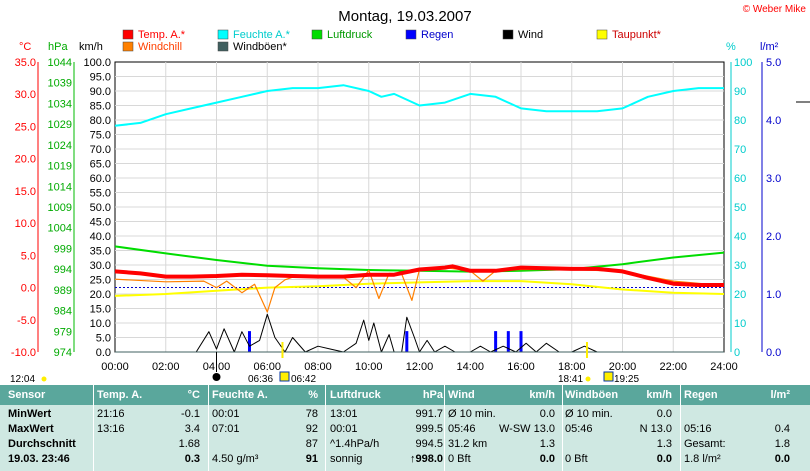 The height and width of the screenshot is (471, 810). I want to click on hum-tick-label: 30, so click(740, 266).